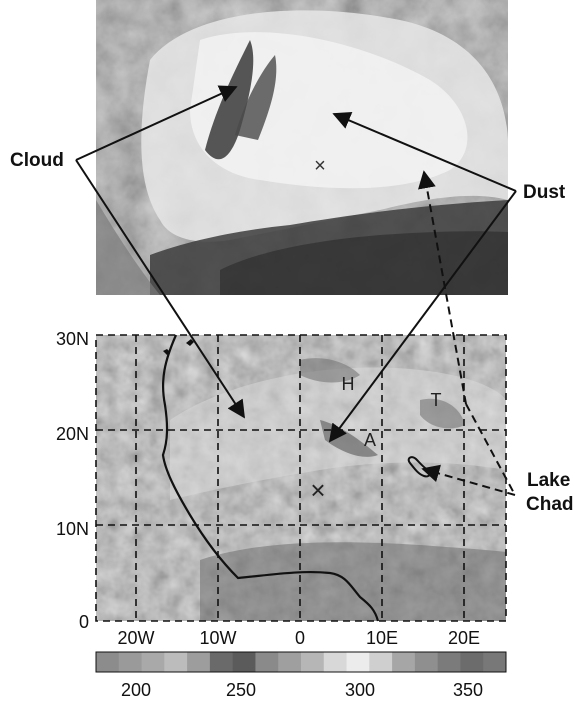  Describe the element at coordinates (72, 480) in the screenshot. I see `latitude-axis: 30N 20N 10N 0` at that location.